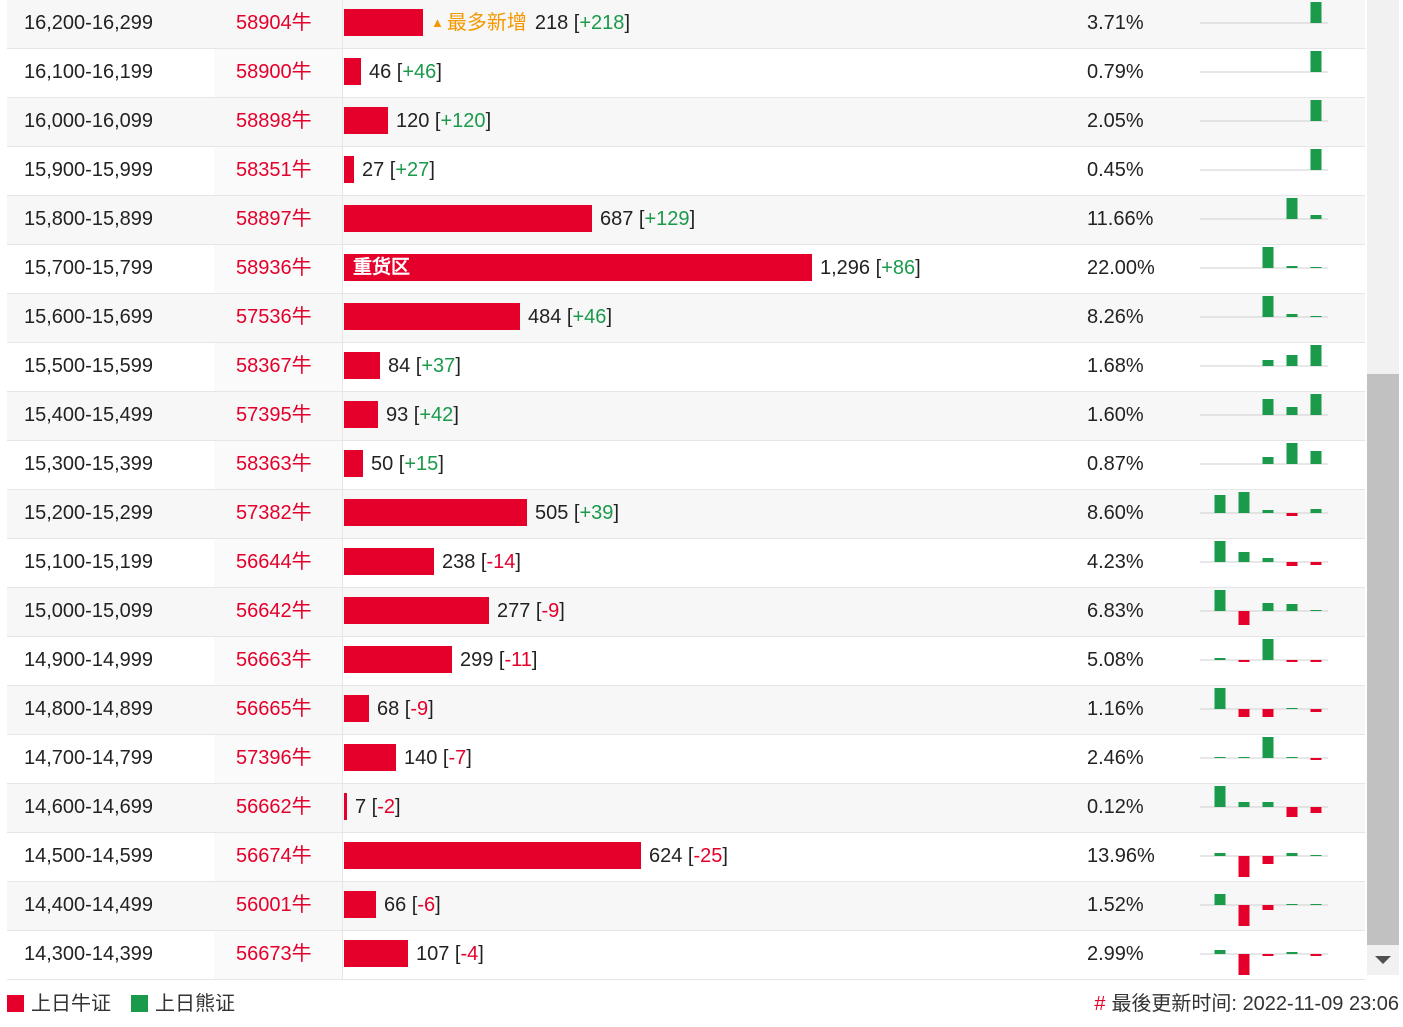  Describe the element at coordinates (274, 513) in the screenshot. I see `cbbc-code-link: 57382牛` at that location.